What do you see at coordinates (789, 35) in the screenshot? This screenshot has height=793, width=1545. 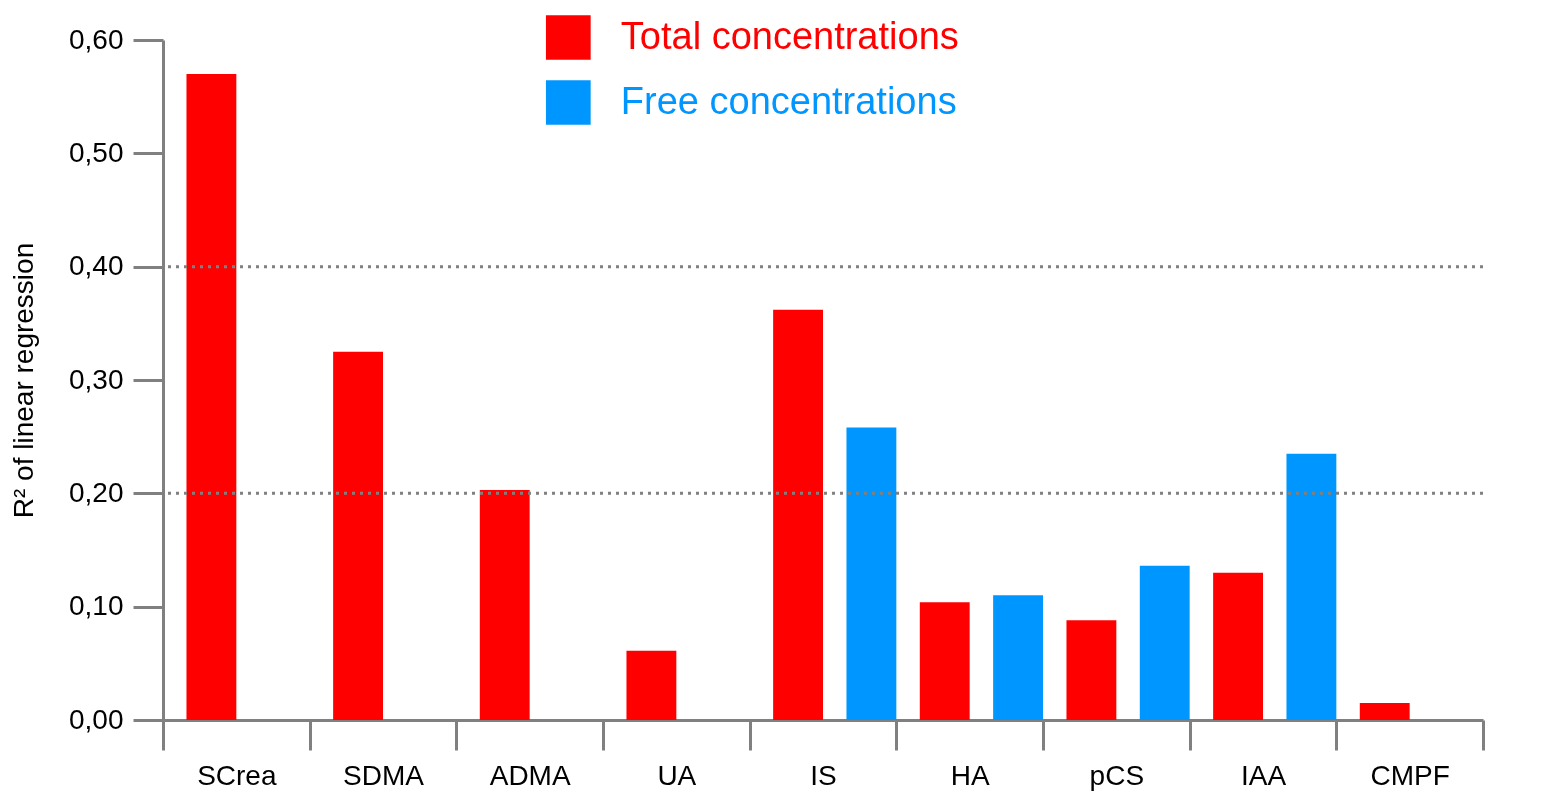 I see `legend-label: Total concentrations` at bounding box center [789, 35].